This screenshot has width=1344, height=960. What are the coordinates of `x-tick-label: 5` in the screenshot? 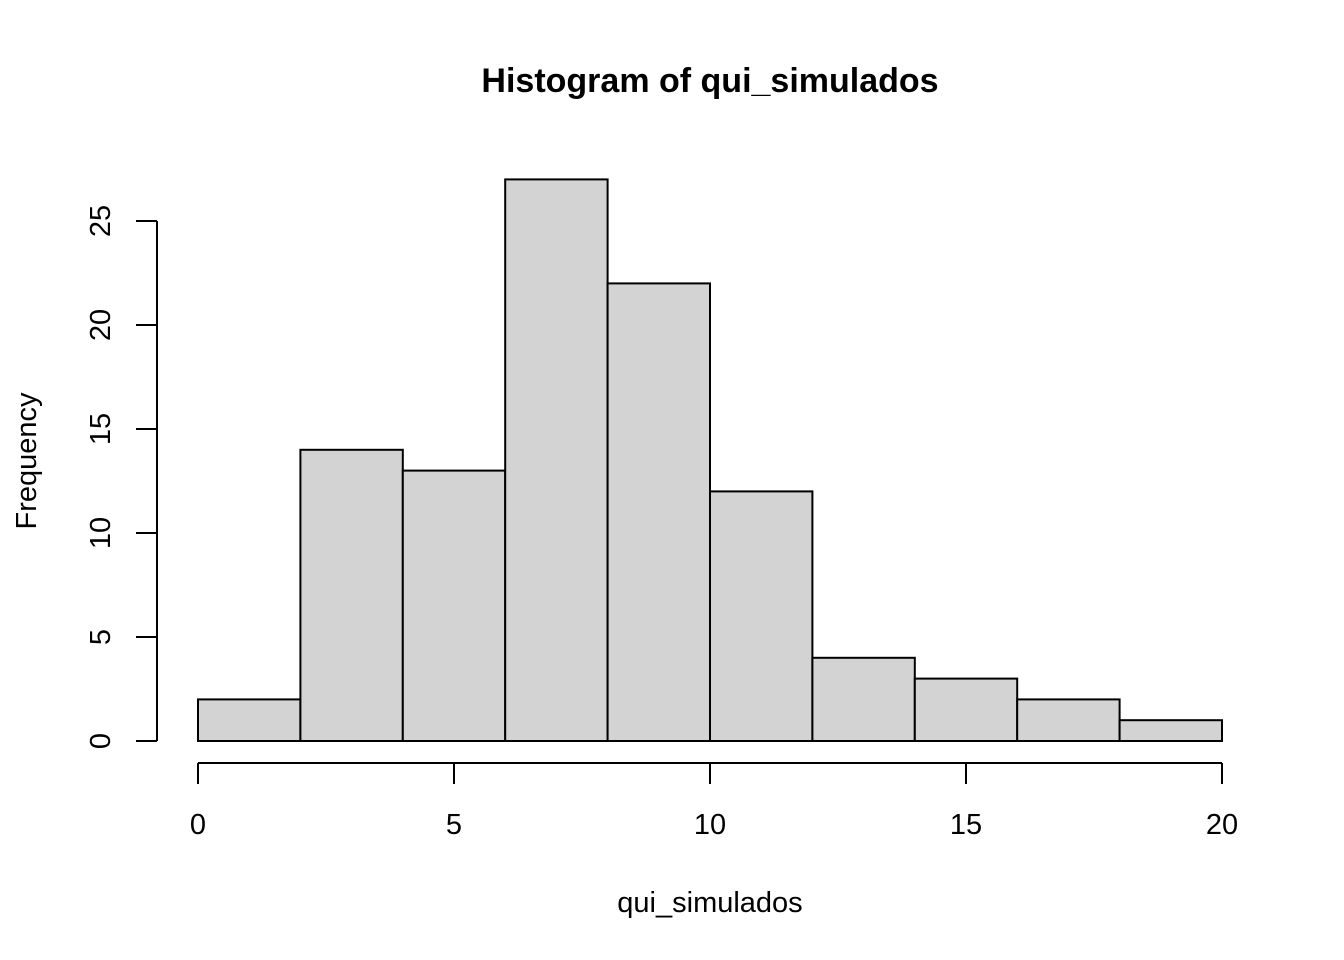 It's located at (454, 825).